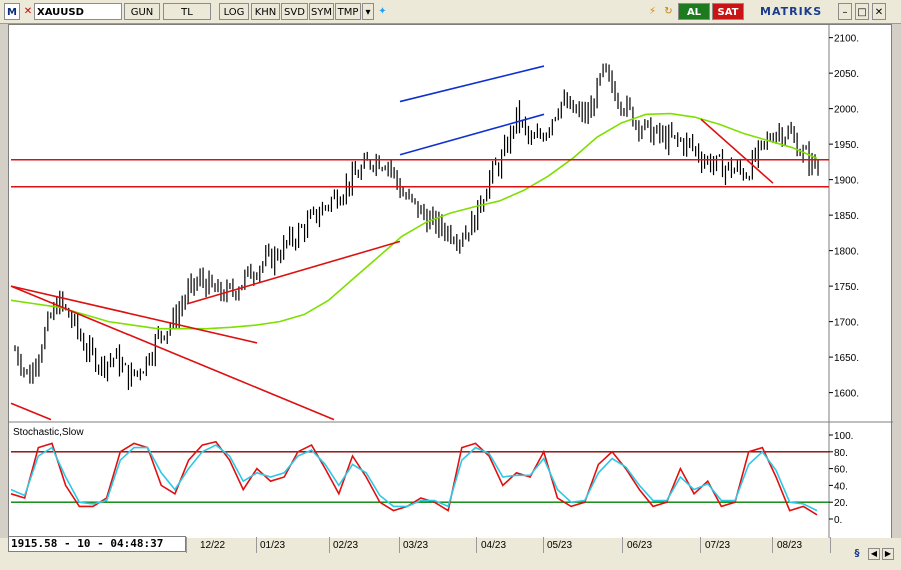 This screenshot has width=901, height=570. What do you see at coordinates (382, 11) in the screenshot?
I see `twitter-icon: ✦` at bounding box center [382, 11].